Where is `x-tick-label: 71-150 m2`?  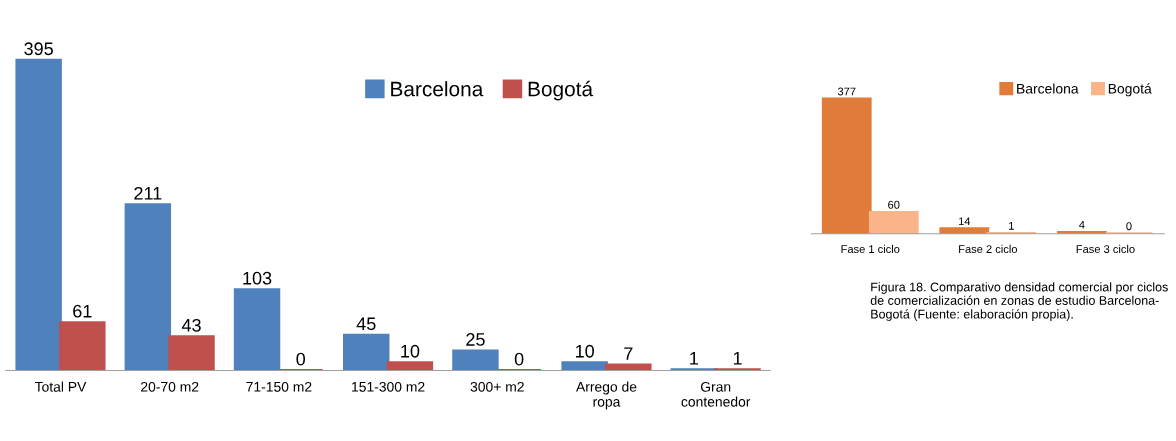
x-tick-label: 71-150 m2 is located at coordinates (279, 386).